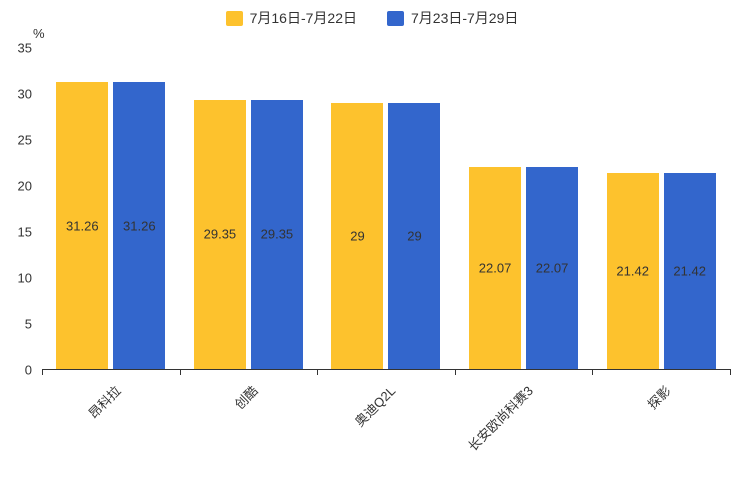 This screenshot has width=744, height=496. I want to click on bar-series-2: 29.35, so click(276, 234).